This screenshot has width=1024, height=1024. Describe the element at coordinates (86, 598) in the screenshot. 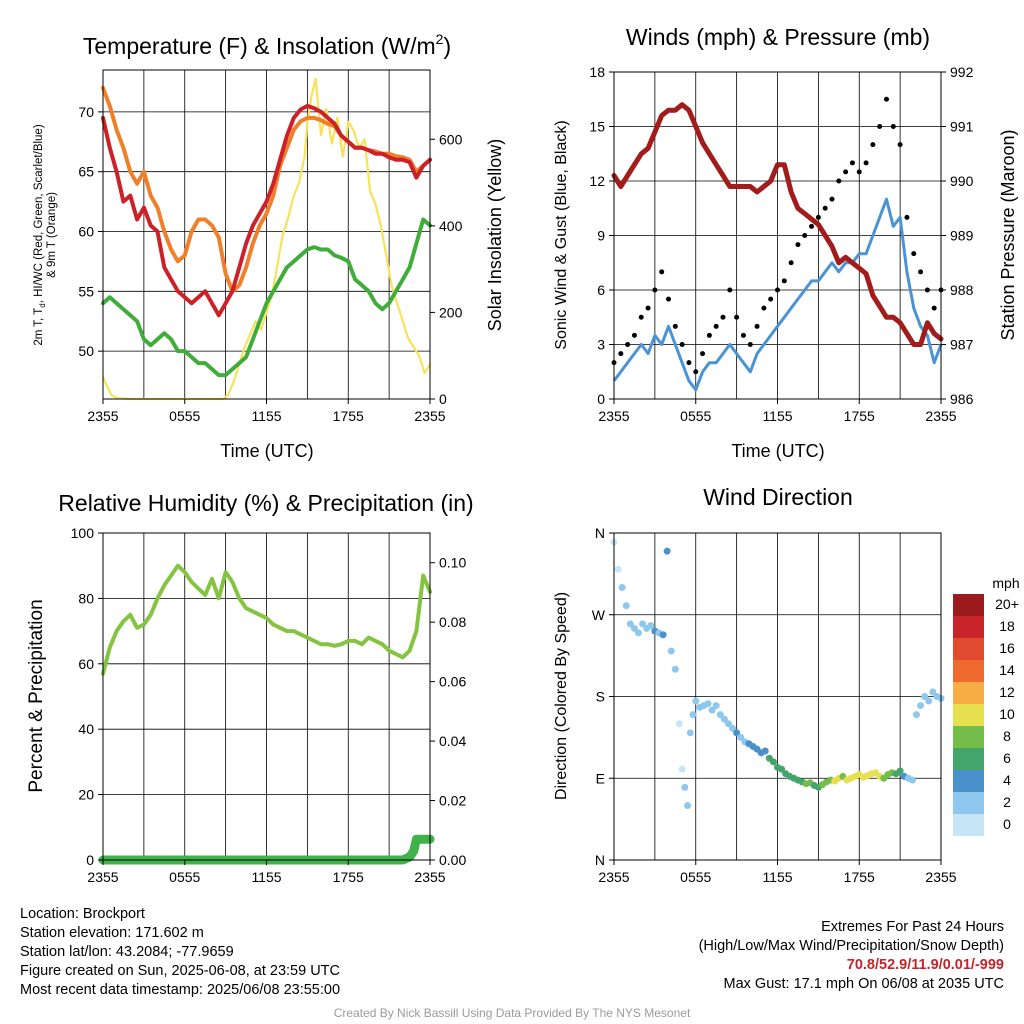

I see `y-tick-label: 80` at that location.